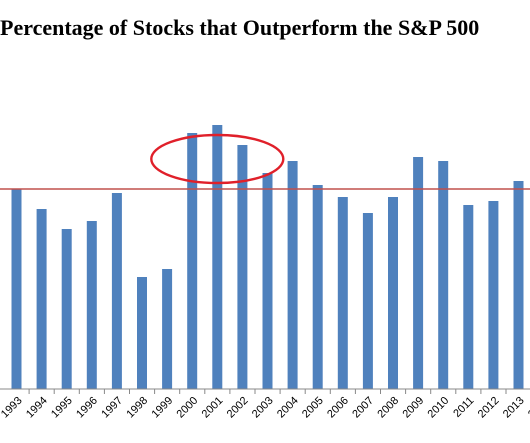 The image size is (530, 443). Describe the element at coordinates (443, 275) in the screenshot. I see `bar-2010` at that location.